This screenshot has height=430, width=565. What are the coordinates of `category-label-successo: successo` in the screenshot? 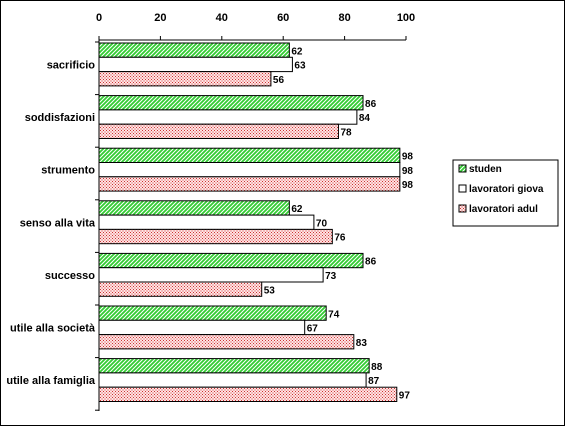 It's located at (70, 276).